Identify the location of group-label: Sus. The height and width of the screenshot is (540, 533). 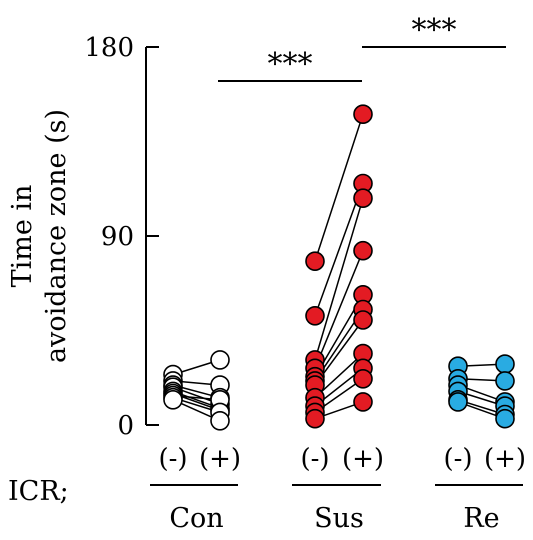
(339, 518).